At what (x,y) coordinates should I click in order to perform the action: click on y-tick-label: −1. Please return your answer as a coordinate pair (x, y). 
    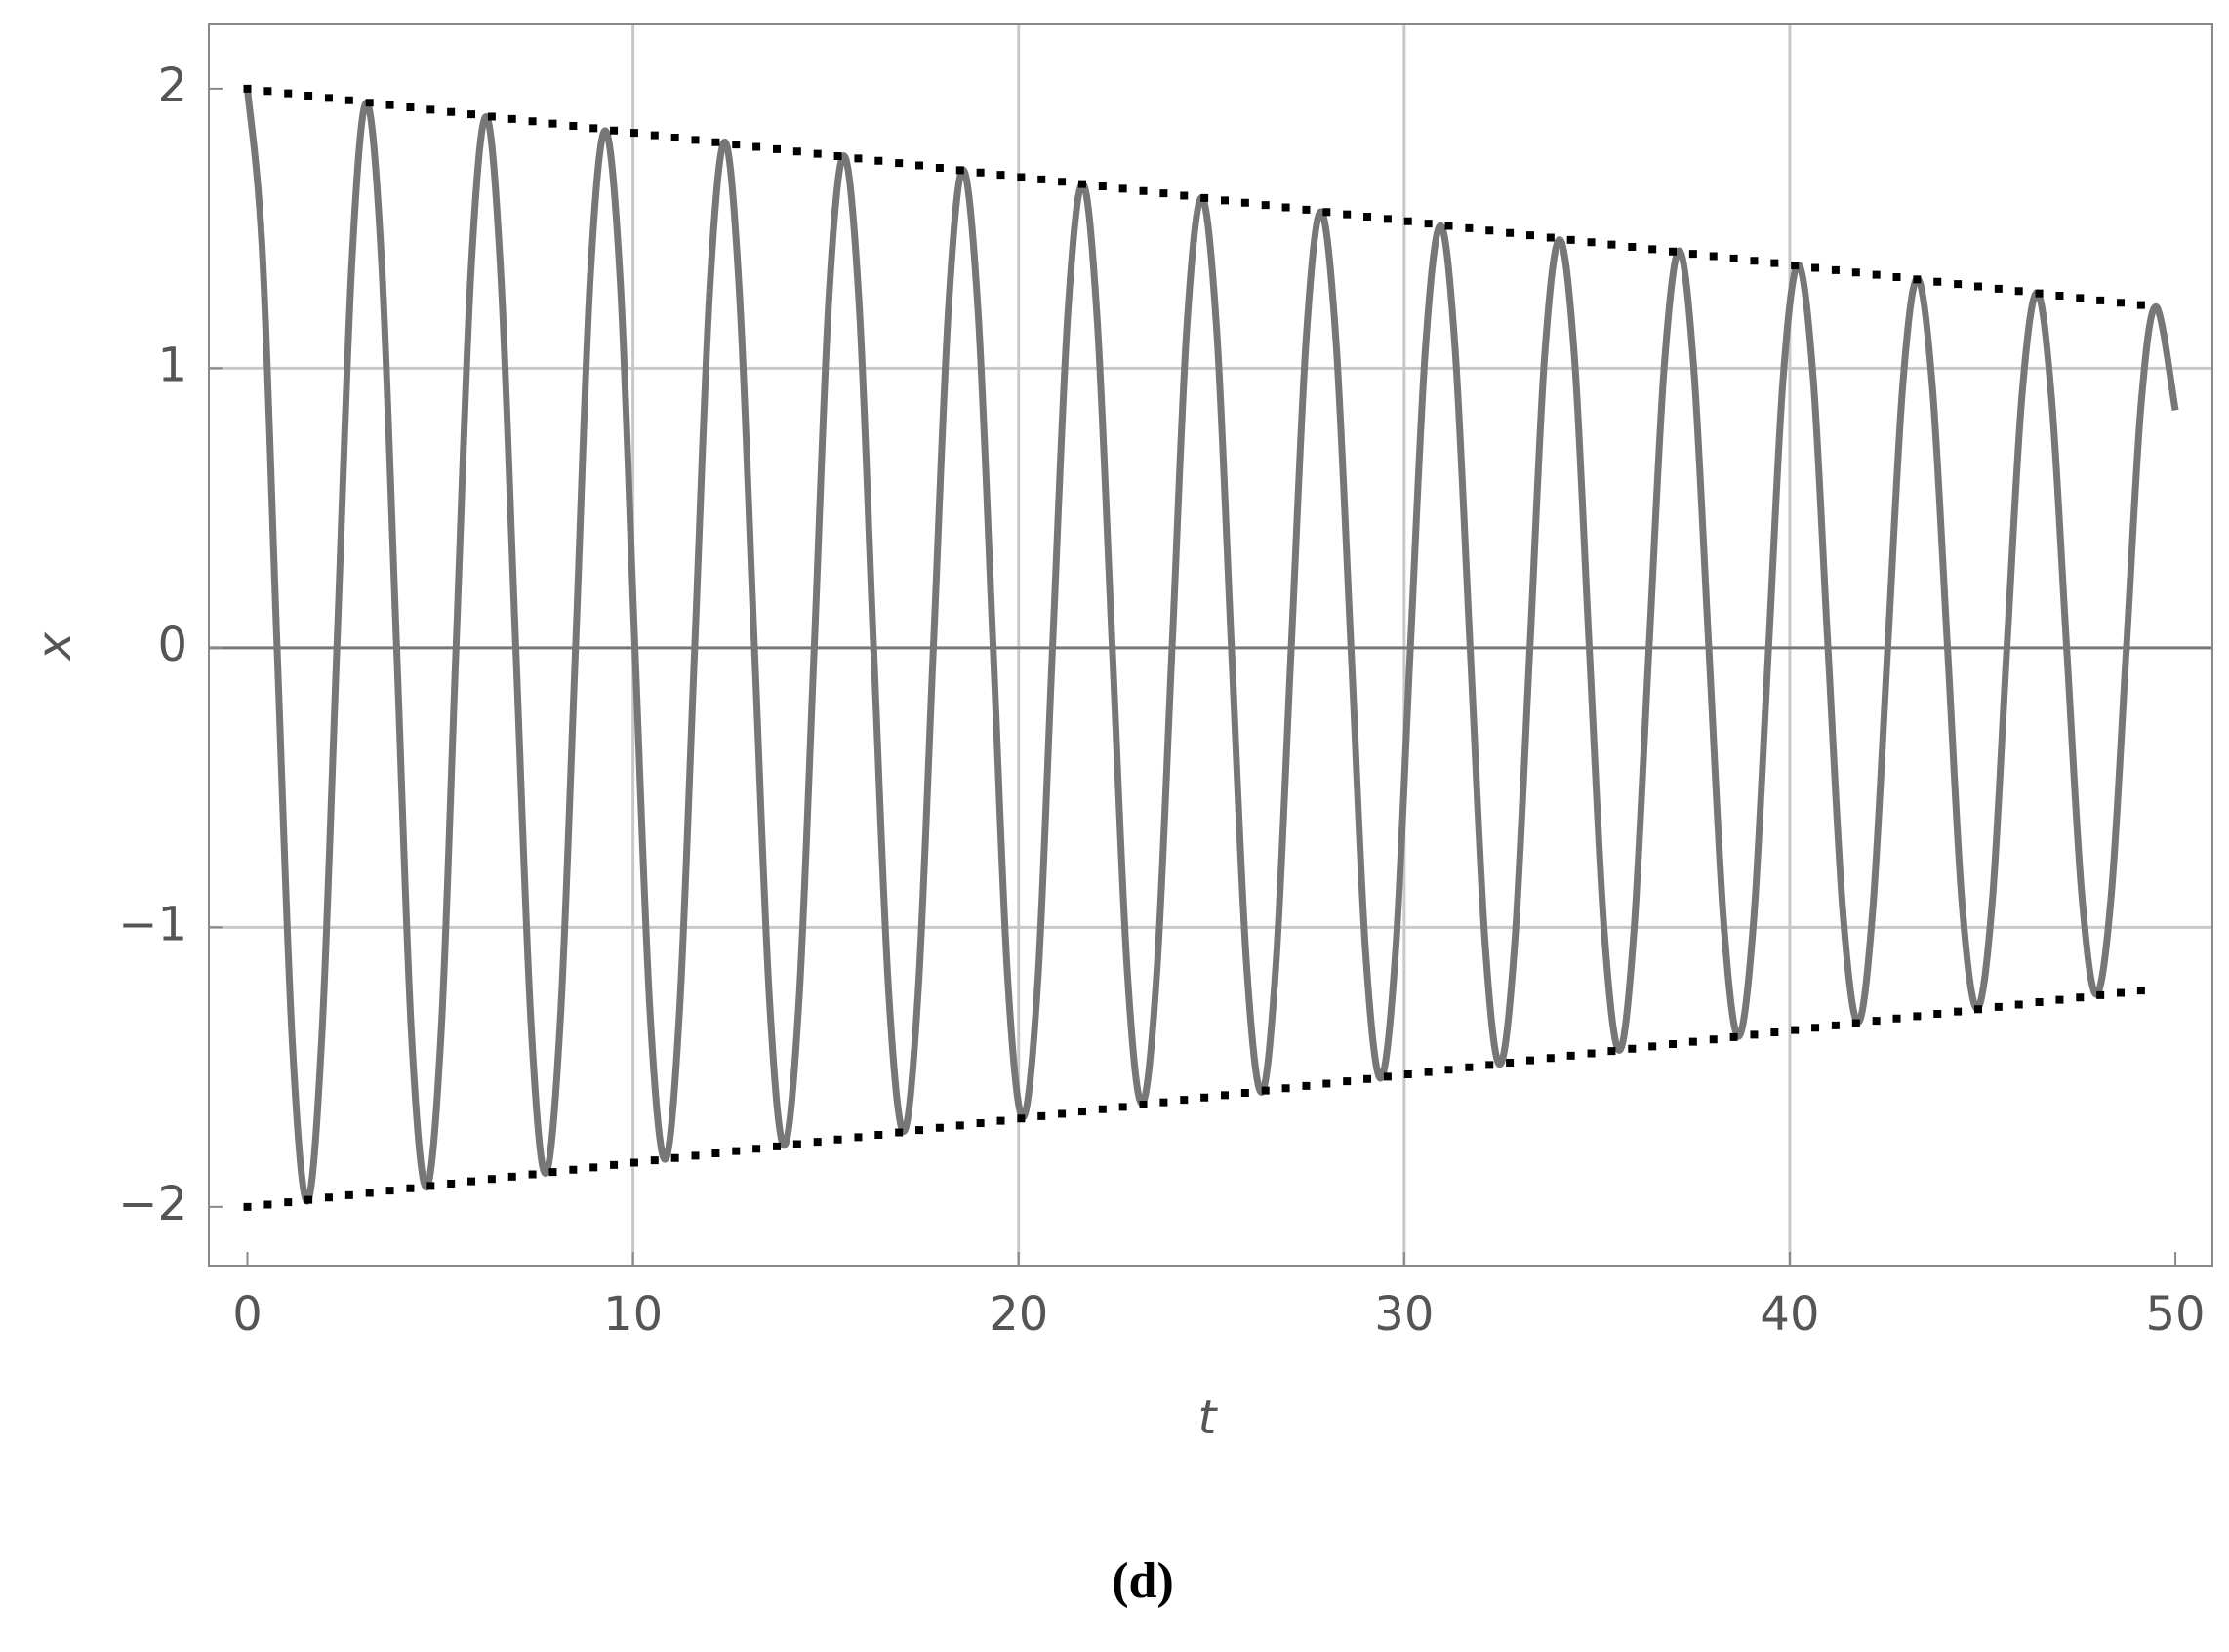
    Looking at the image, I should click on (152, 924).